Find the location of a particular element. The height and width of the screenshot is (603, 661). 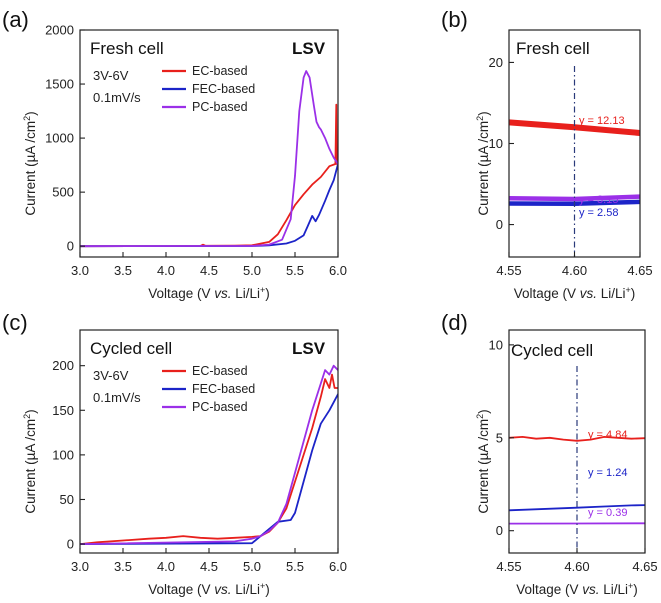

y-tick-label: 150 is located at coordinates (63, 410).